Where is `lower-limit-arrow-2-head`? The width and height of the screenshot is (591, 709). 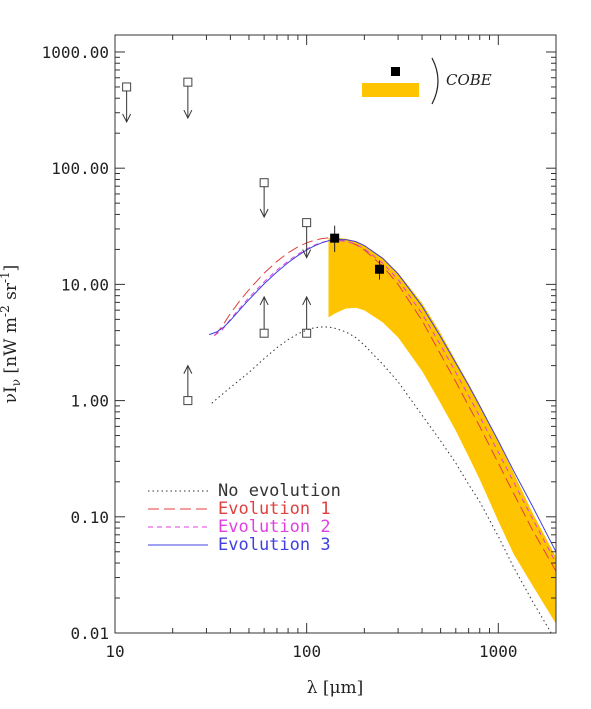
lower-limit-arrow-2-head is located at coordinates (264, 300).